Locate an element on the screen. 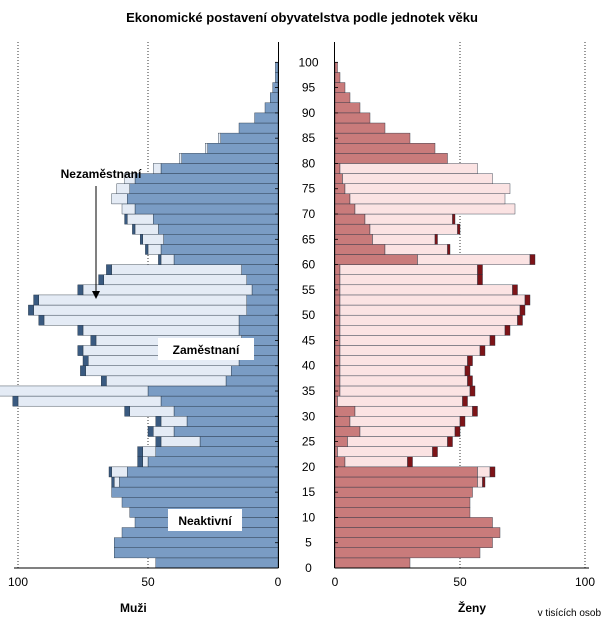 The width and height of the screenshot is (605, 627). right-bar-neaktivn--age-36 is located at coordinates (337, 381).